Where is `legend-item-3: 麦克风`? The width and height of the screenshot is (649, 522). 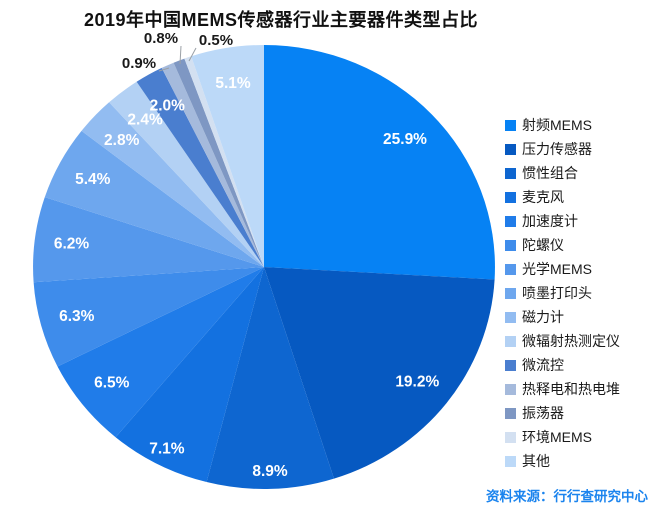
legend-item-3: 麦克风 is located at coordinates (562, 197).